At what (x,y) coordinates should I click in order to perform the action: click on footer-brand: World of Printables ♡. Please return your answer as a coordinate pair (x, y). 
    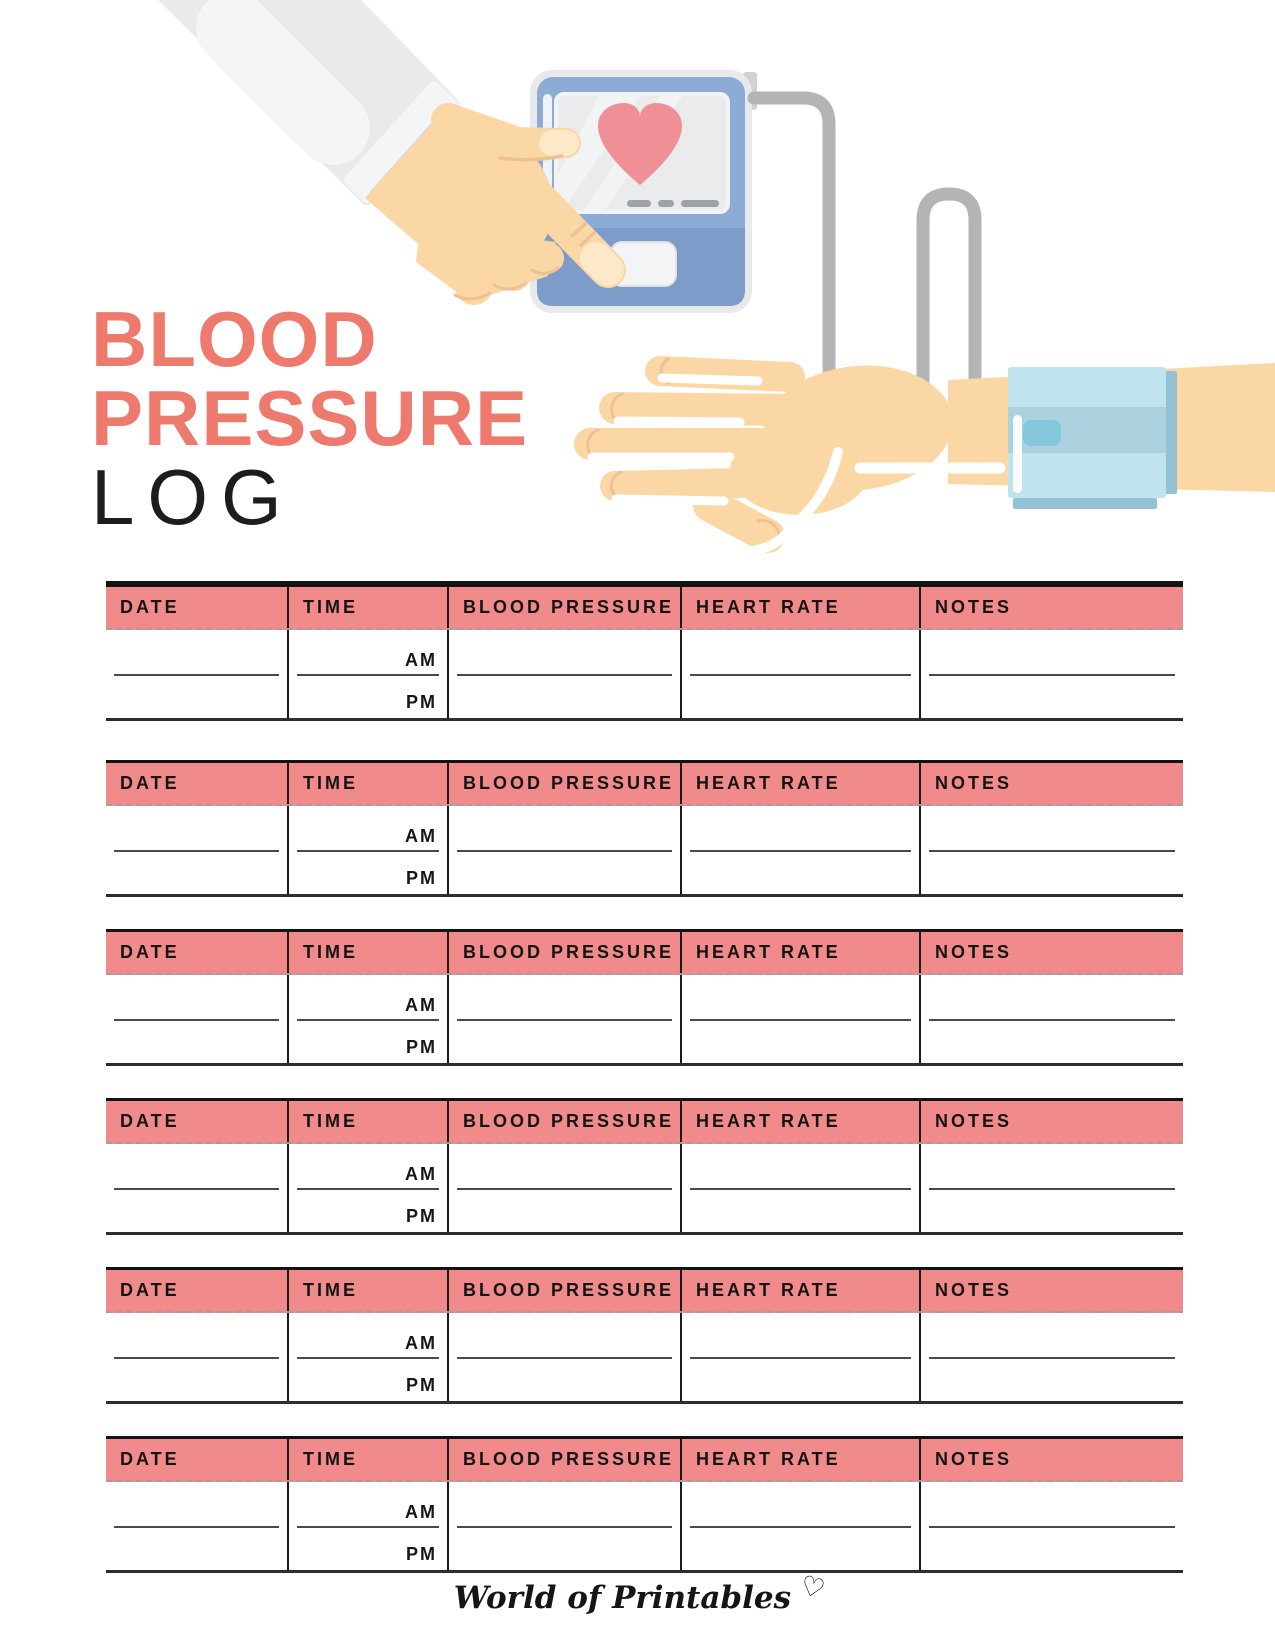
    Looking at the image, I should click on (637, 1593).